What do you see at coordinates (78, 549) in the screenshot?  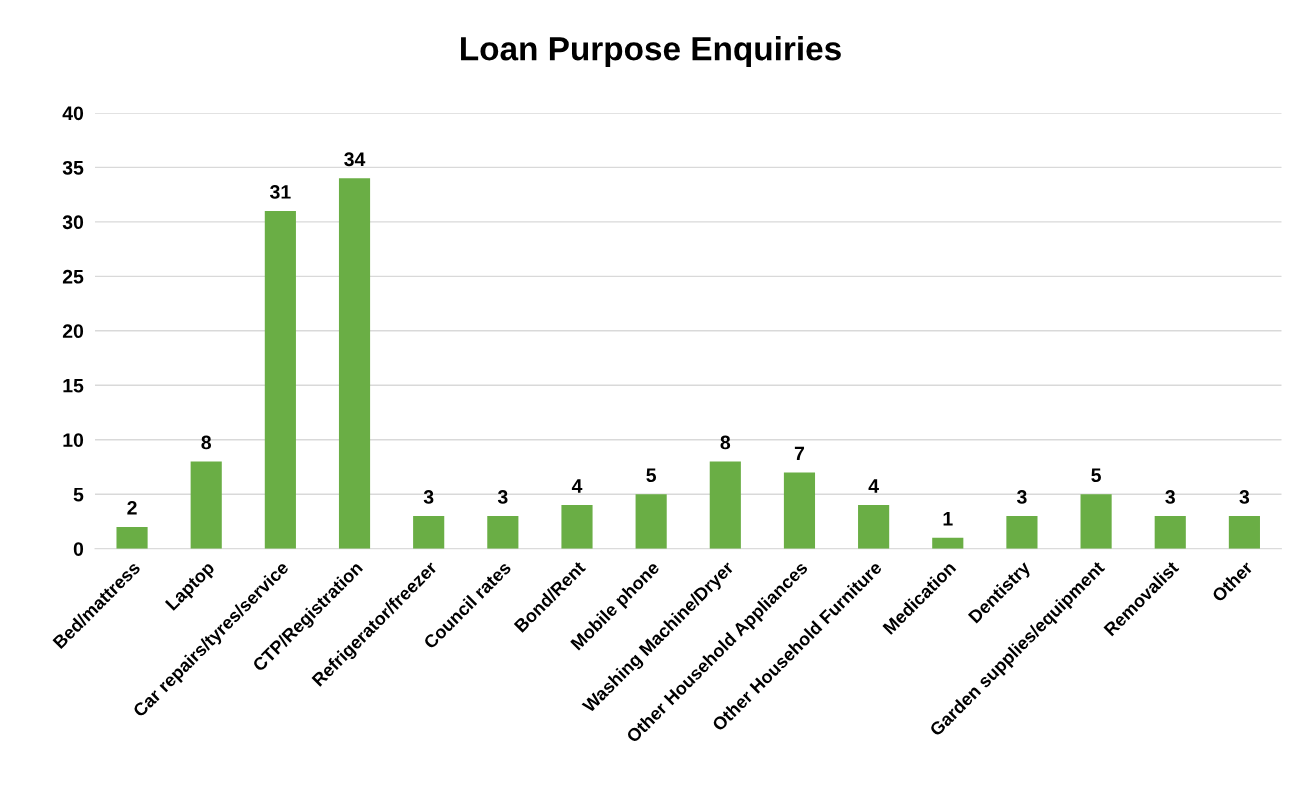 I see `y-tick-label: 0` at bounding box center [78, 549].